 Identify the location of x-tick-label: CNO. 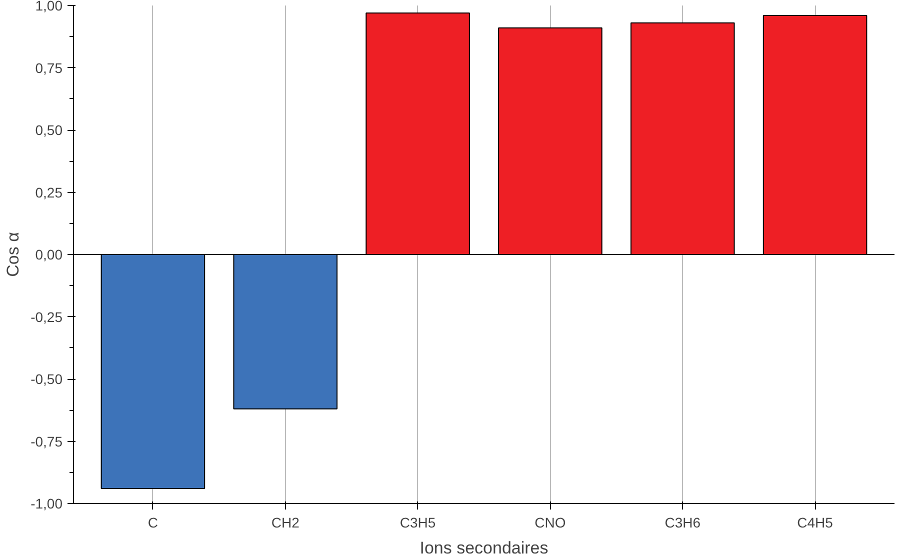
(550, 522).